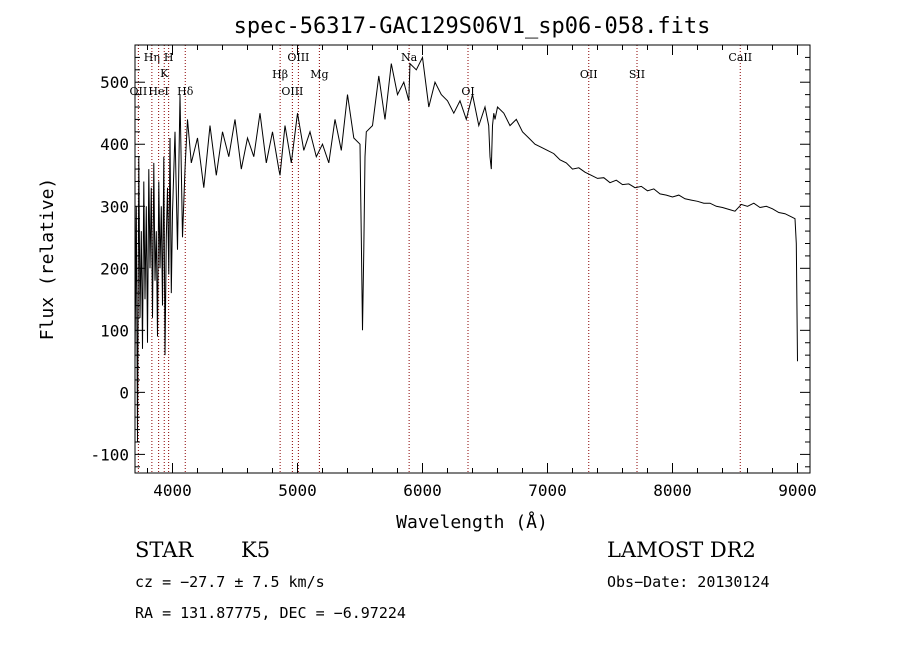 This screenshot has height=649, width=900. What do you see at coordinates (164, 73) in the screenshot?
I see `spectral-line-label: K` at bounding box center [164, 73].